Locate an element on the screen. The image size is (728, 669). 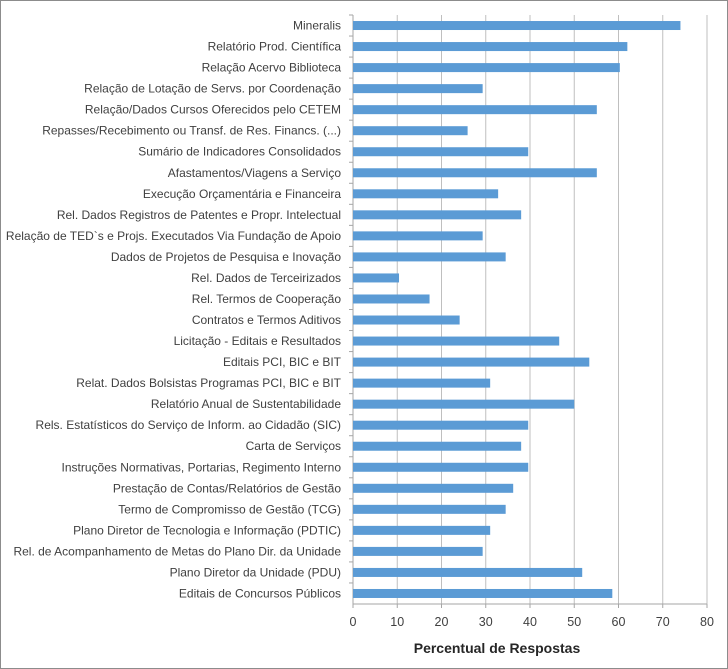
category-label: Afastamentos/Viagens a Serviço is located at coordinates (255, 173).